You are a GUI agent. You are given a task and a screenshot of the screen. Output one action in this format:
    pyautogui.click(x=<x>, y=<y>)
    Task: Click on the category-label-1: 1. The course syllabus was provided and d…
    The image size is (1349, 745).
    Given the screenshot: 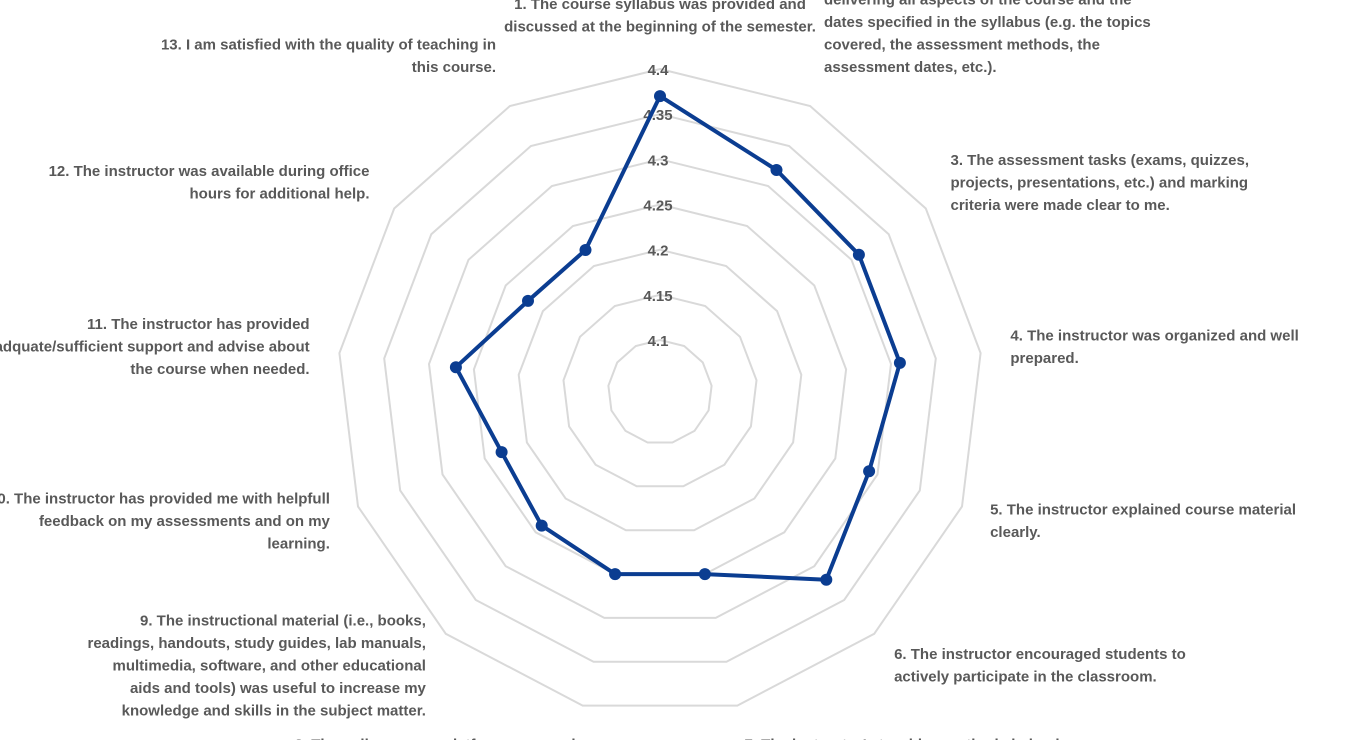 What is the action you would take?
    pyautogui.click(x=660, y=18)
    